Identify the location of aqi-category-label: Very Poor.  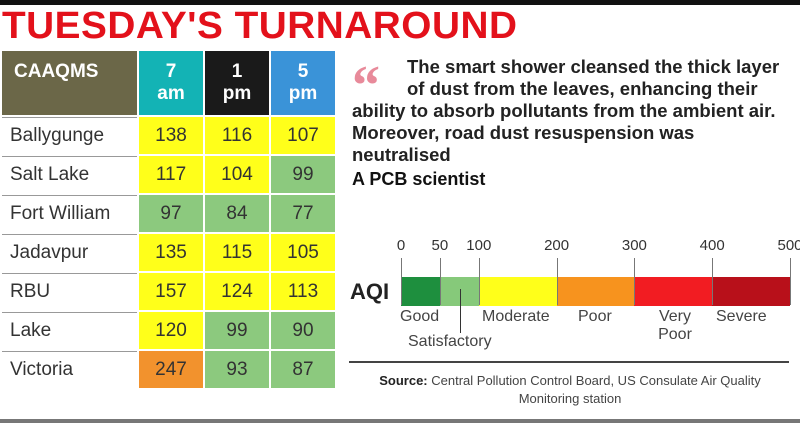
(675, 325).